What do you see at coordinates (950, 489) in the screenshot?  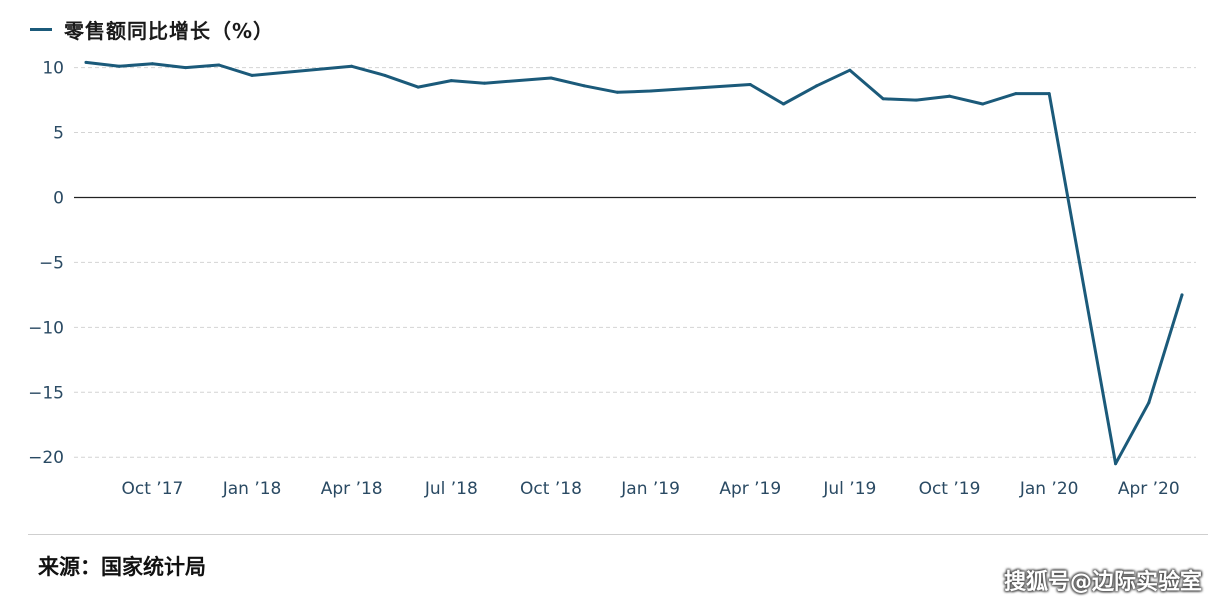 I see `x-tick-label: Oct ’19` at bounding box center [950, 489].